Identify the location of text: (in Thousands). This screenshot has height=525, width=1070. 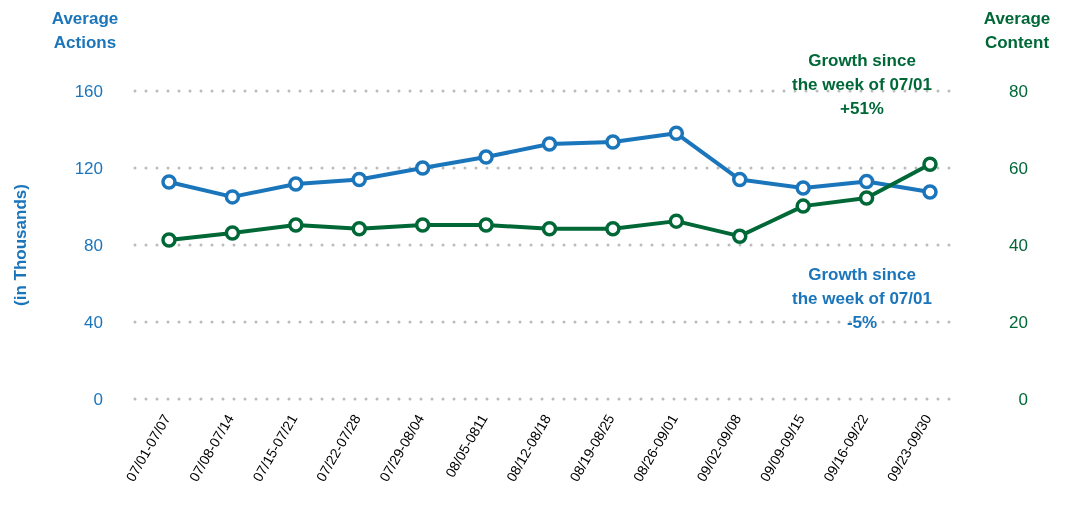
(20, 245).